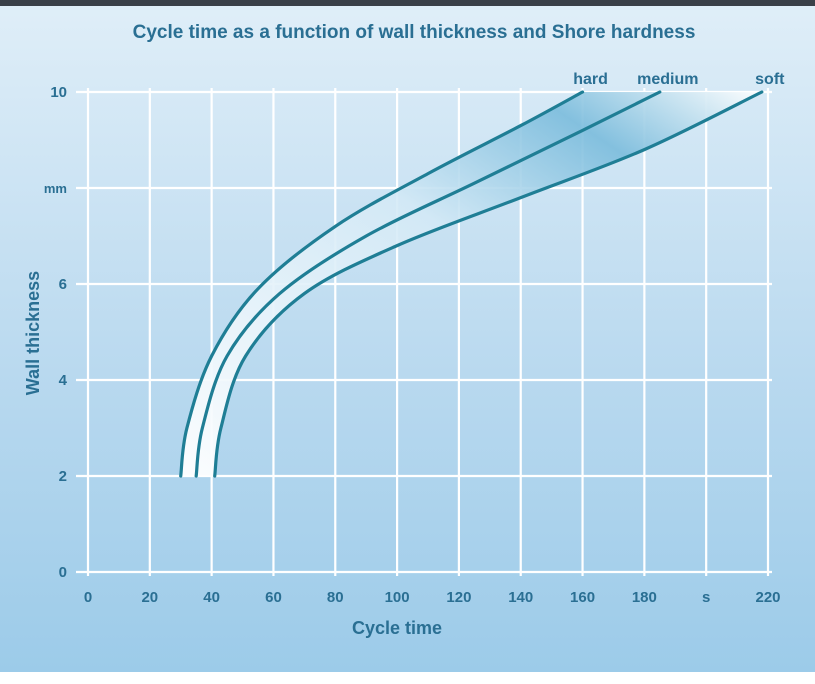 This screenshot has width=815, height=684. Describe the element at coordinates (590, 79) in the screenshot. I see `series-label-hard: hard` at that location.